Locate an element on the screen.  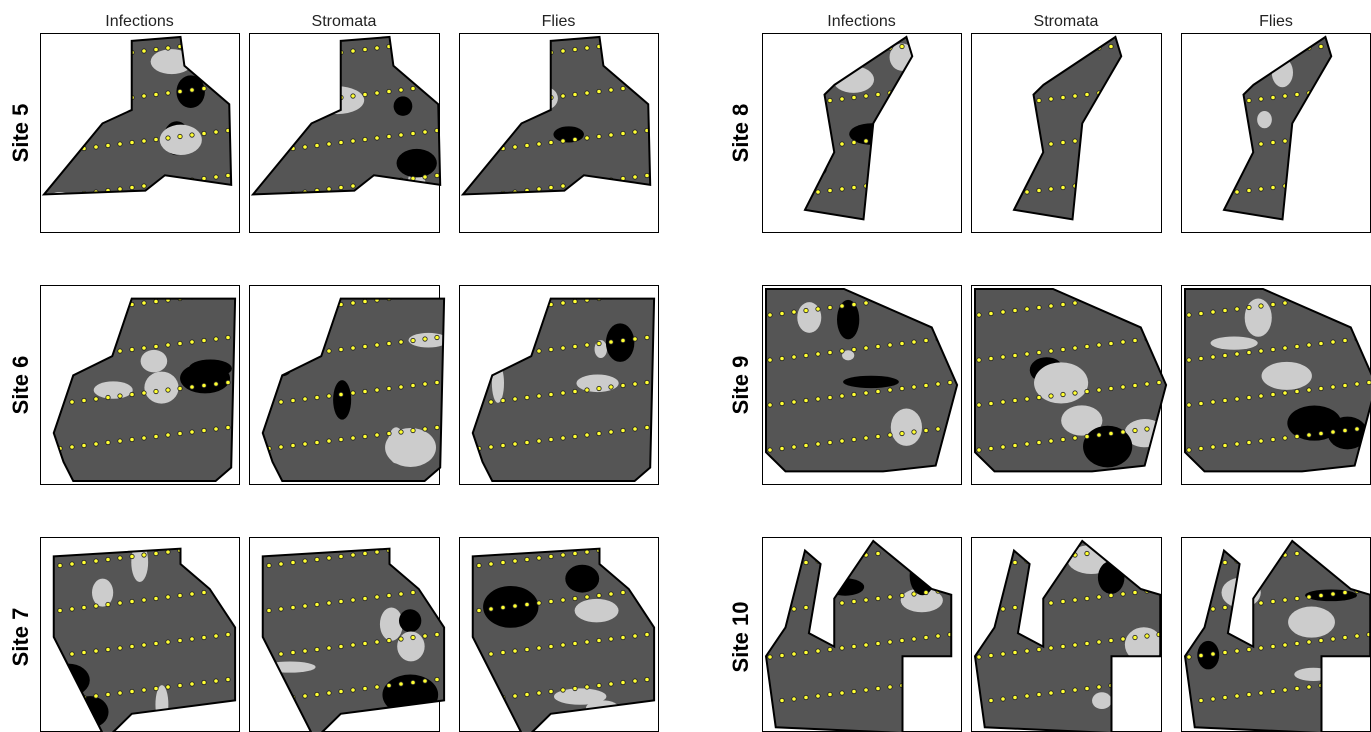
column-header: Stromata is located at coordinates (344, 21).